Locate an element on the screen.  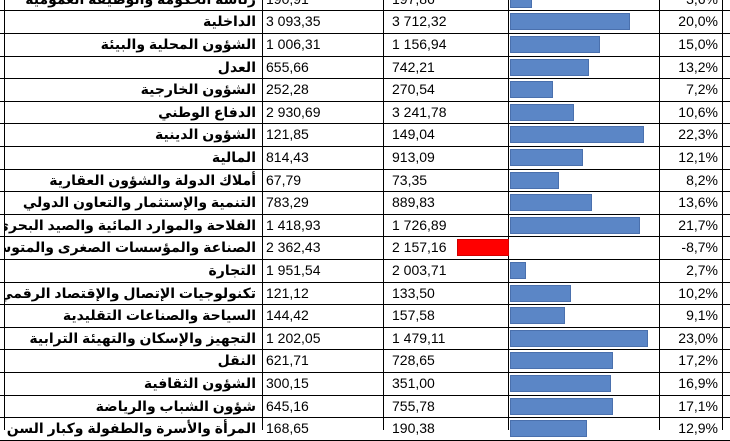
ministry-name: شؤون الشباب والرياضة is located at coordinates (175, 405).